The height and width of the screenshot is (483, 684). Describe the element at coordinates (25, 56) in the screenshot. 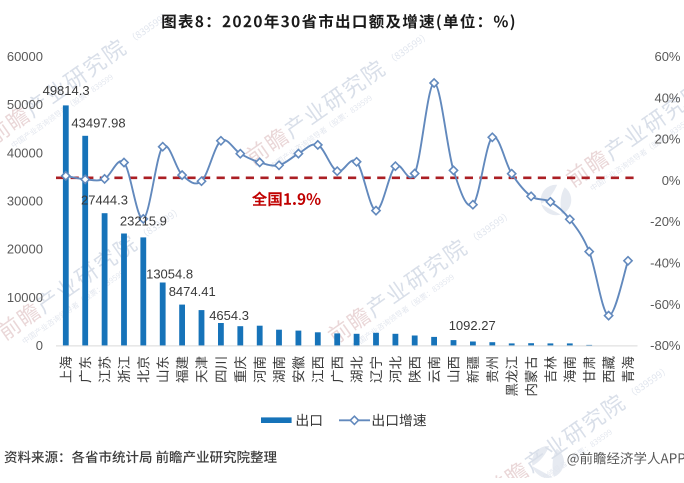

I see `svg-text: 60000` at that location.